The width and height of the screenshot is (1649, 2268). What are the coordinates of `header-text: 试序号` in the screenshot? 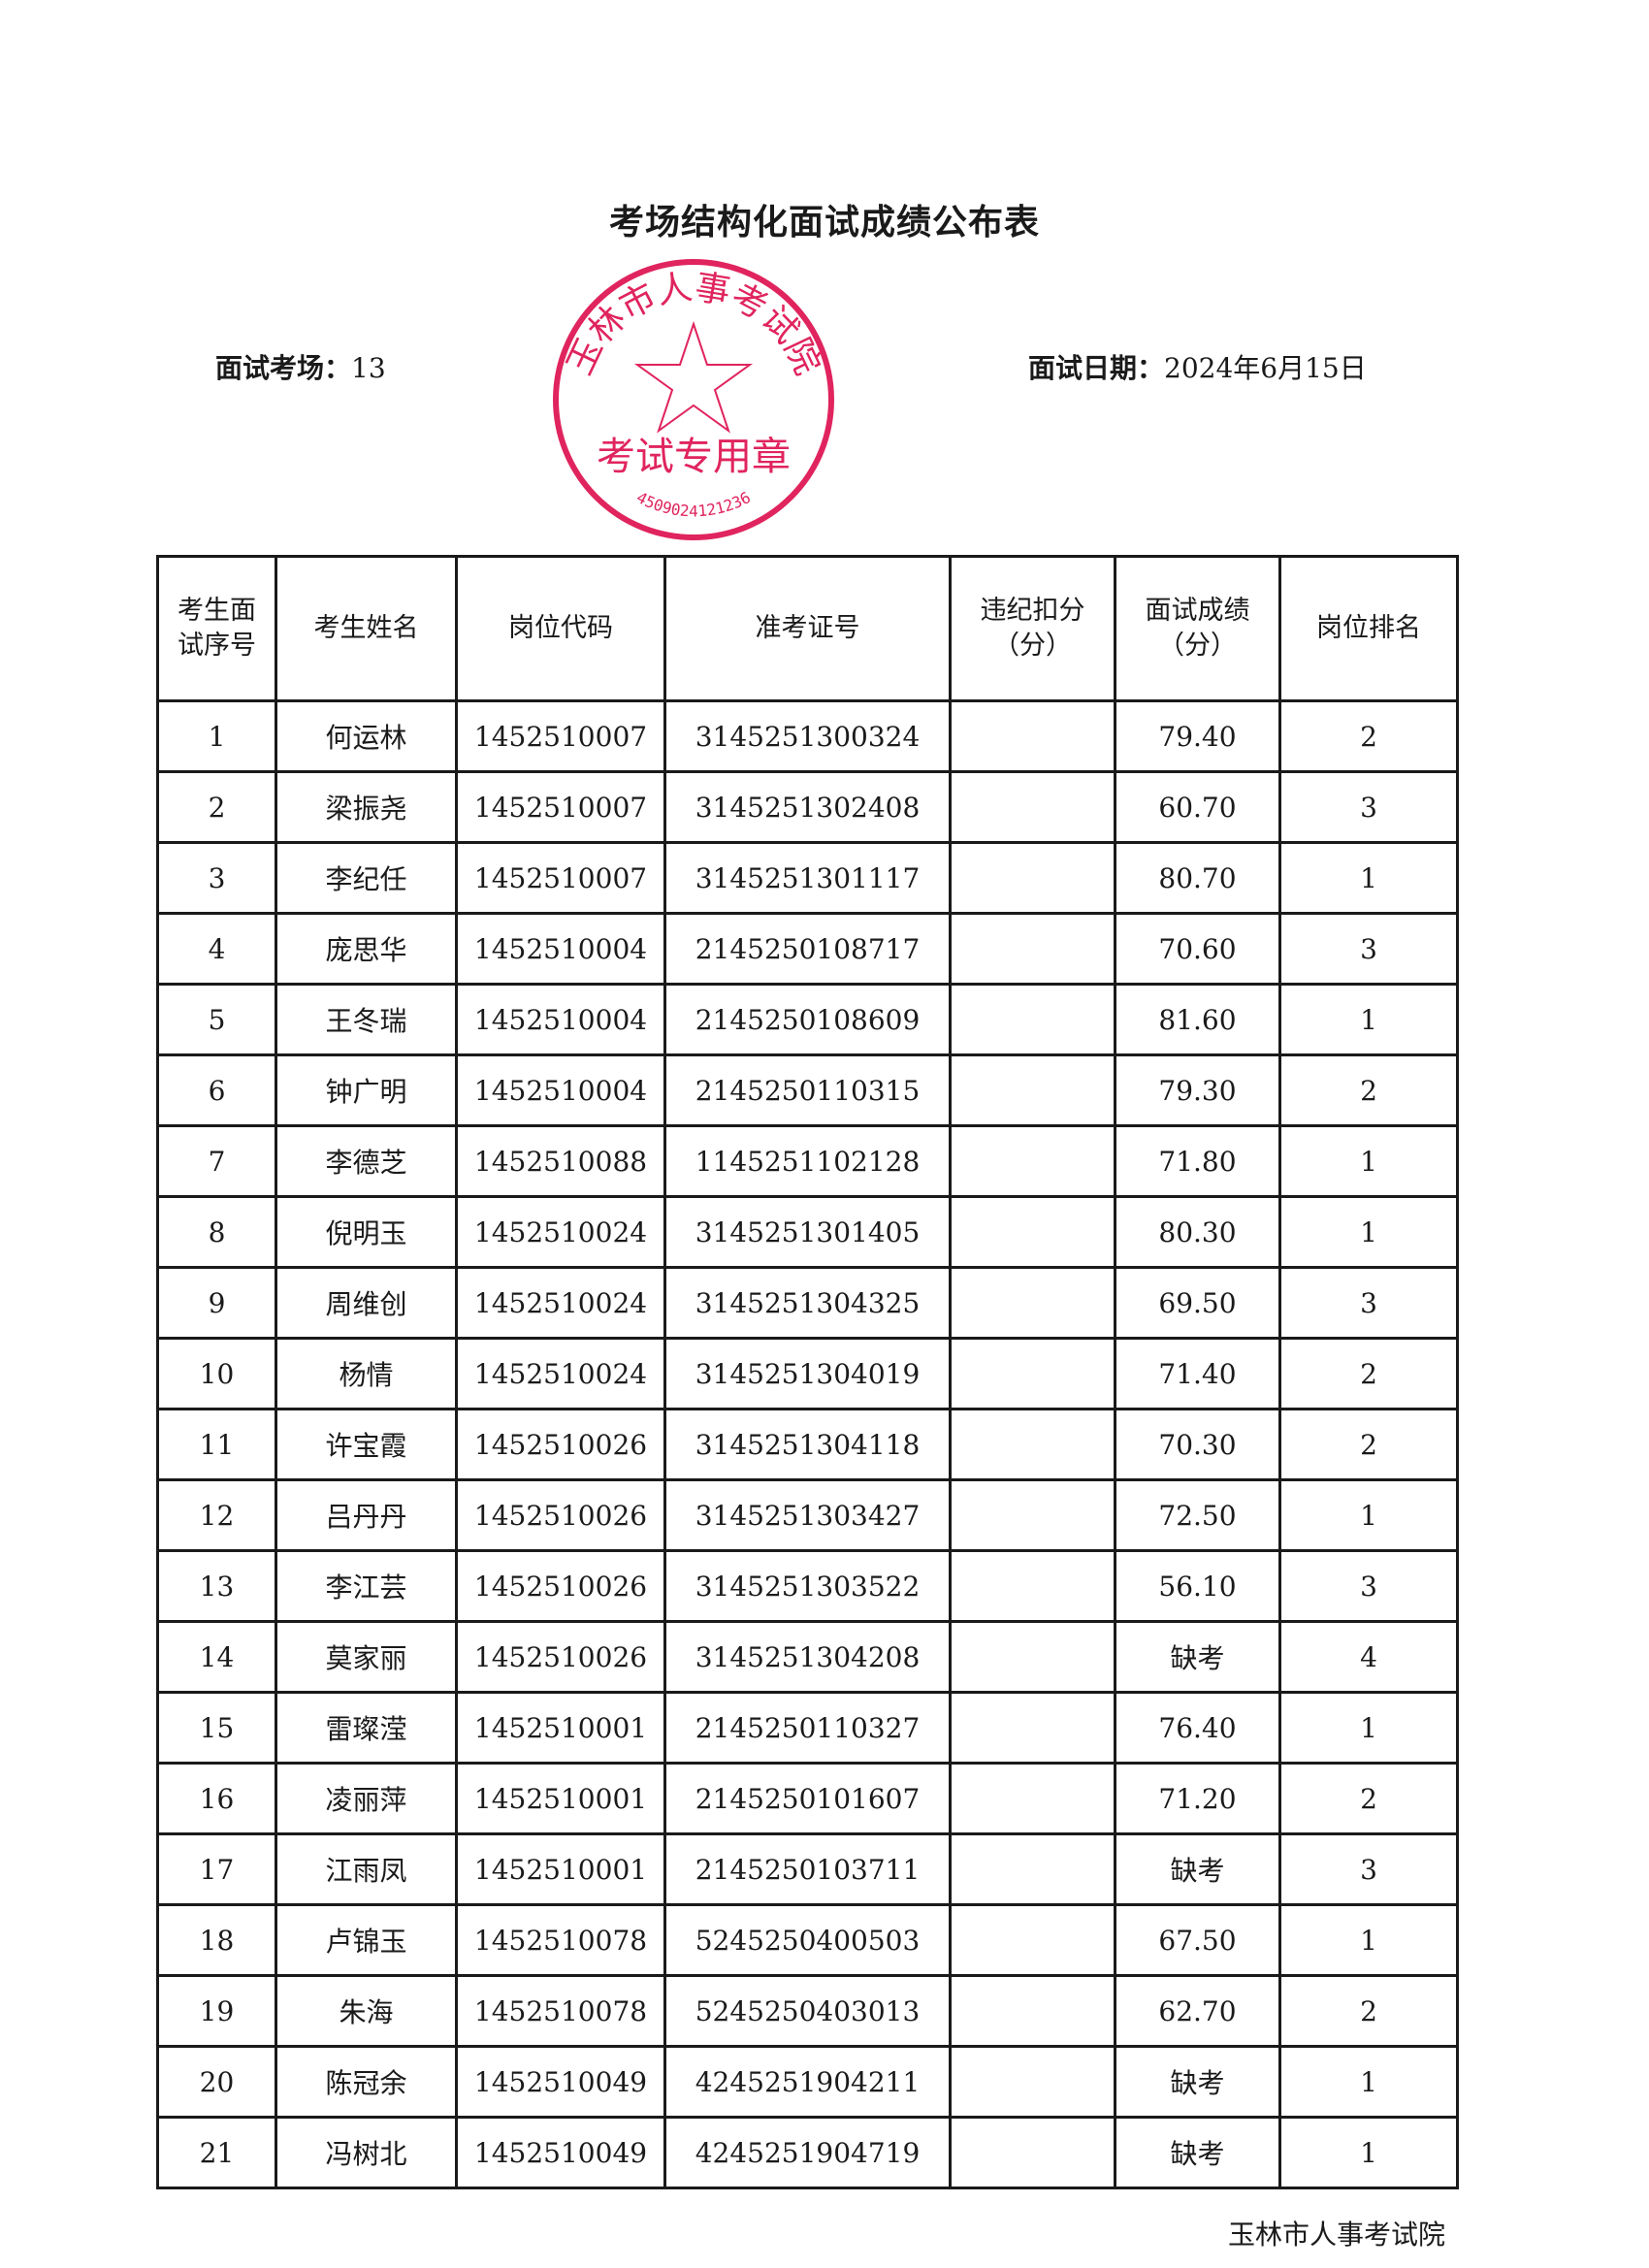 It's located at (217, 646).